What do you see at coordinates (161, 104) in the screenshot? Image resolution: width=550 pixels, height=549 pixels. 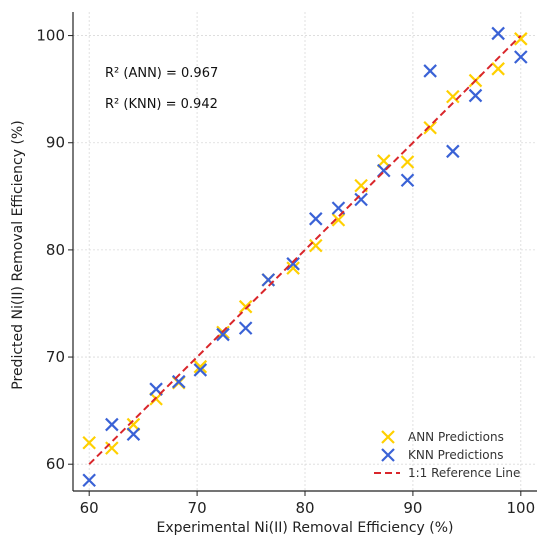 I see `annotation-r2-knn: R² (KNN) = 0.942` at bounding box center [161, 104].